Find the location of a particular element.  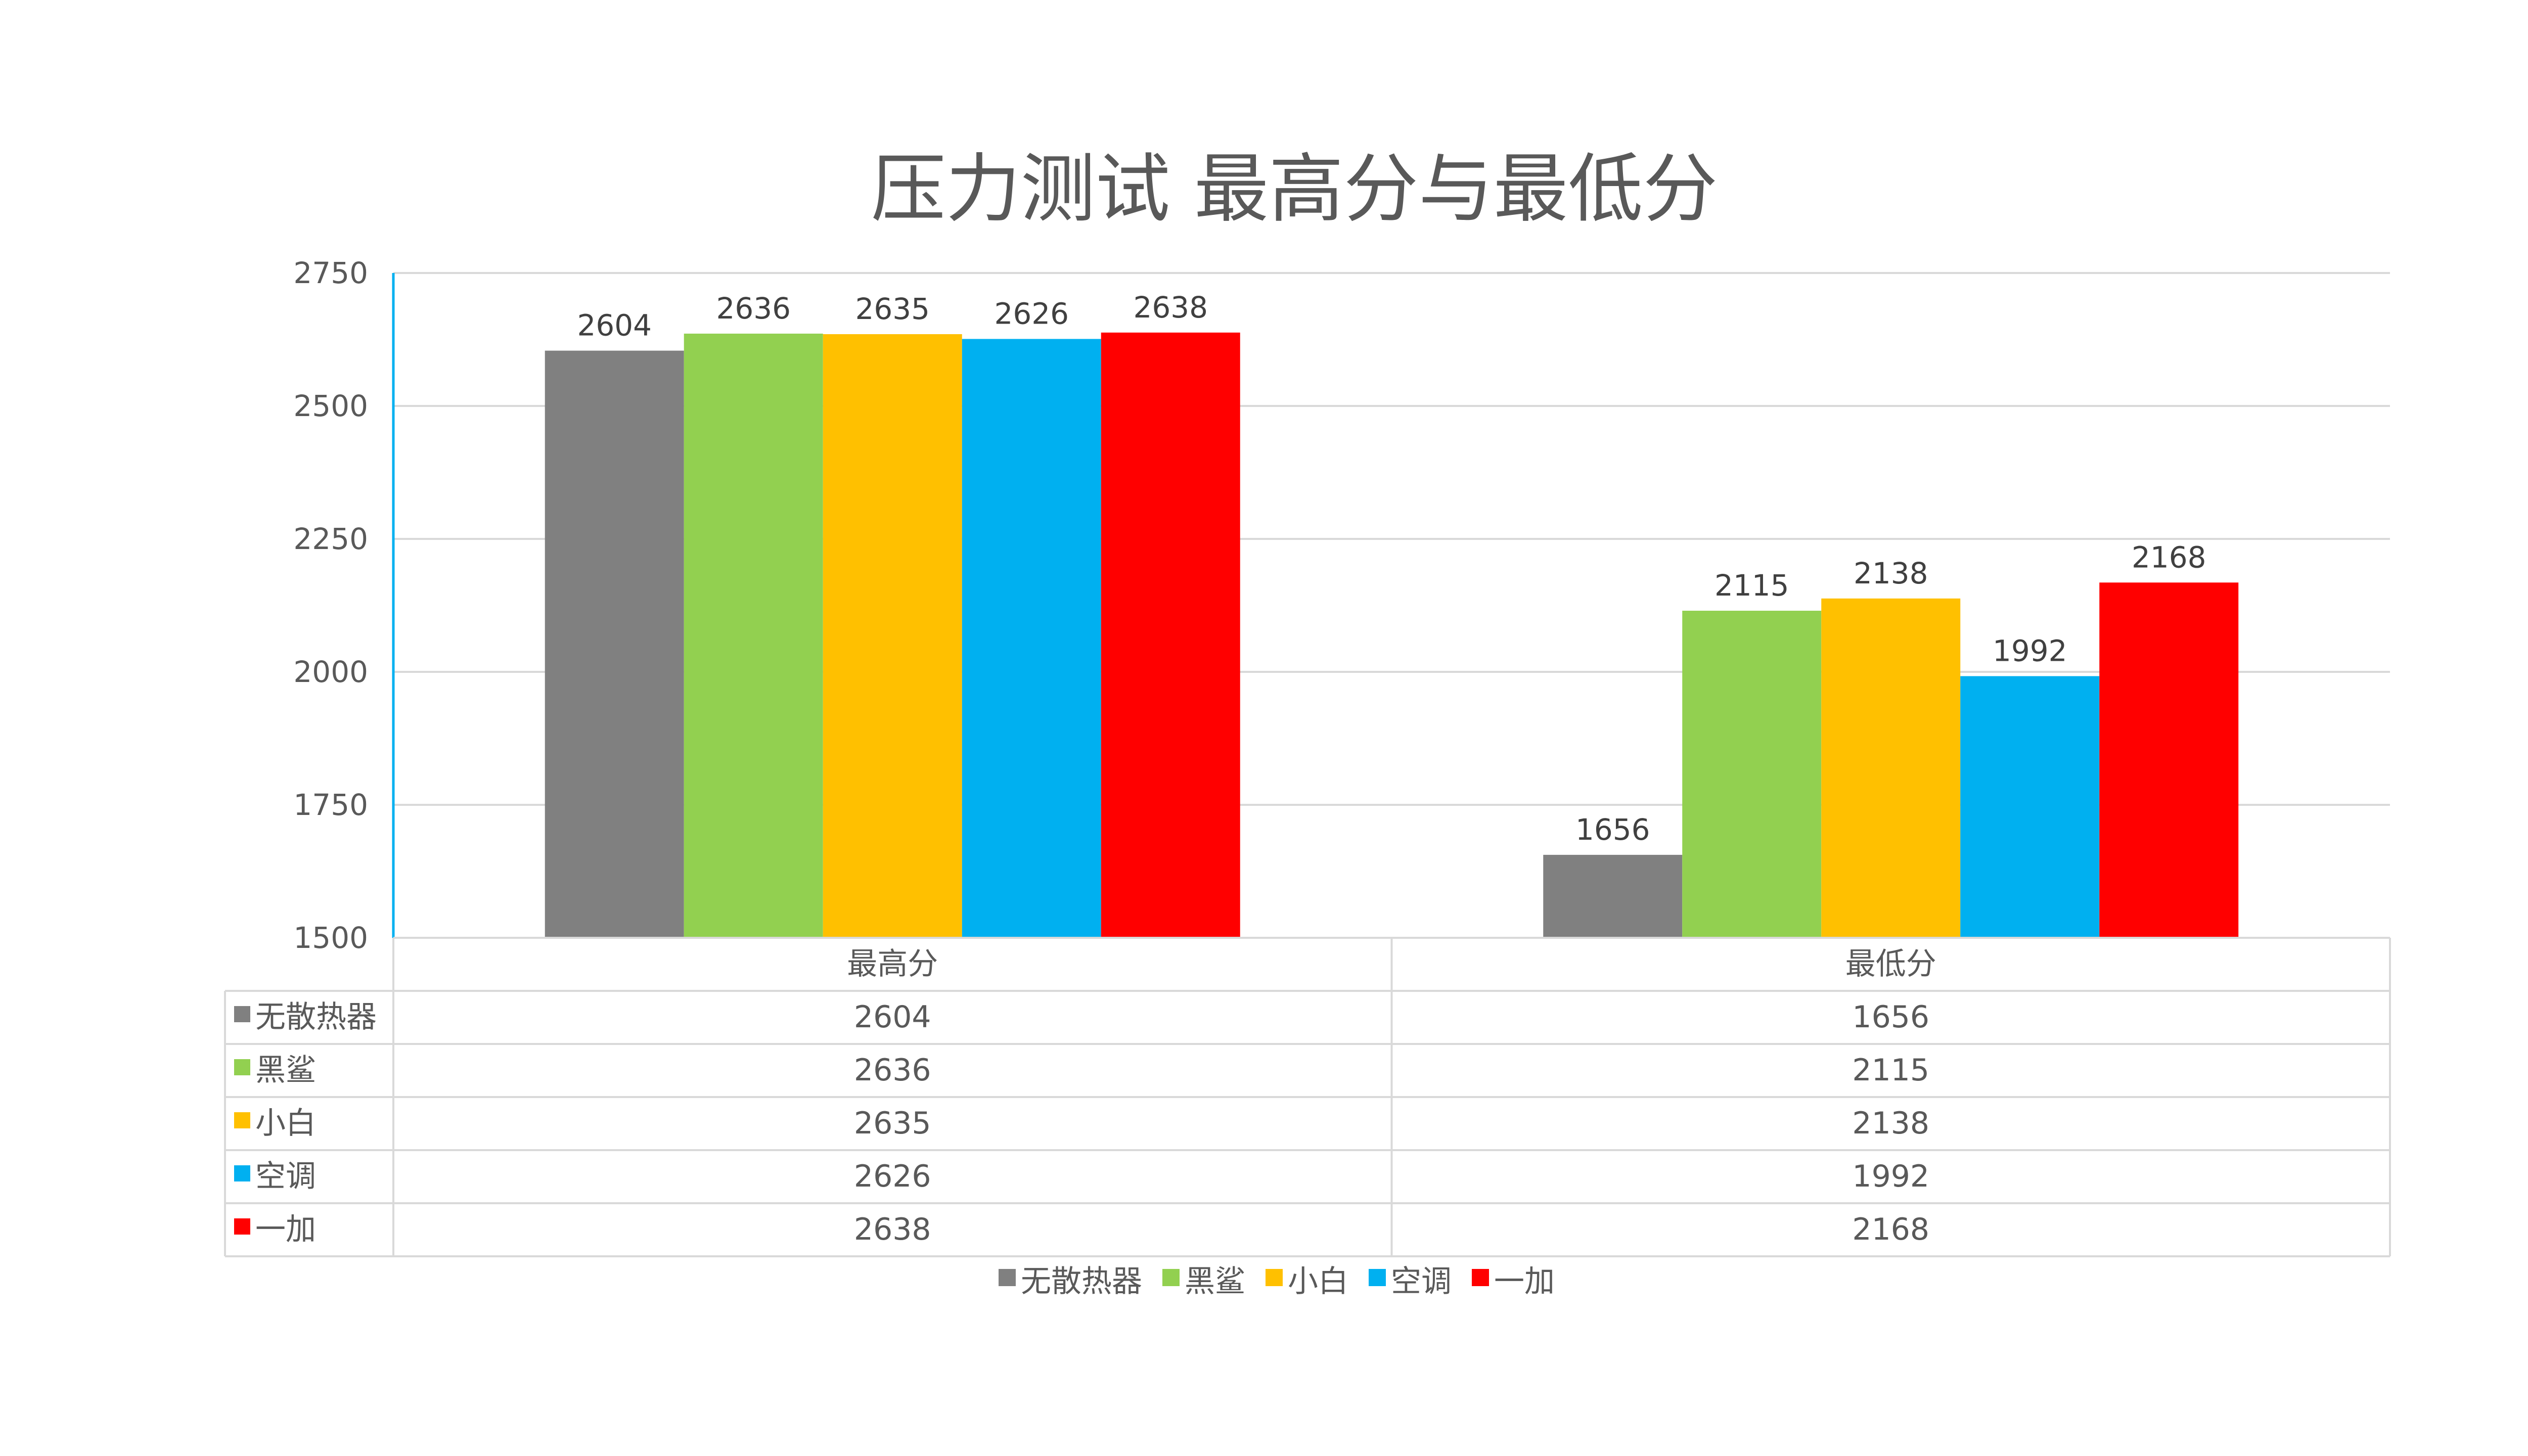

legend-label: 空调 is located at coordinates (1422, 1281).